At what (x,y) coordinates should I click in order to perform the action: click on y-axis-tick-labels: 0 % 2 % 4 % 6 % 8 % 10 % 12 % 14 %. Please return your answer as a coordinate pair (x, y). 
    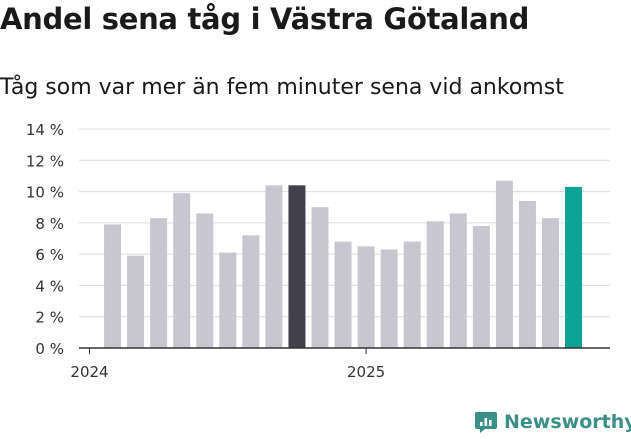
    Looking at the image, I should click on (45, 239).